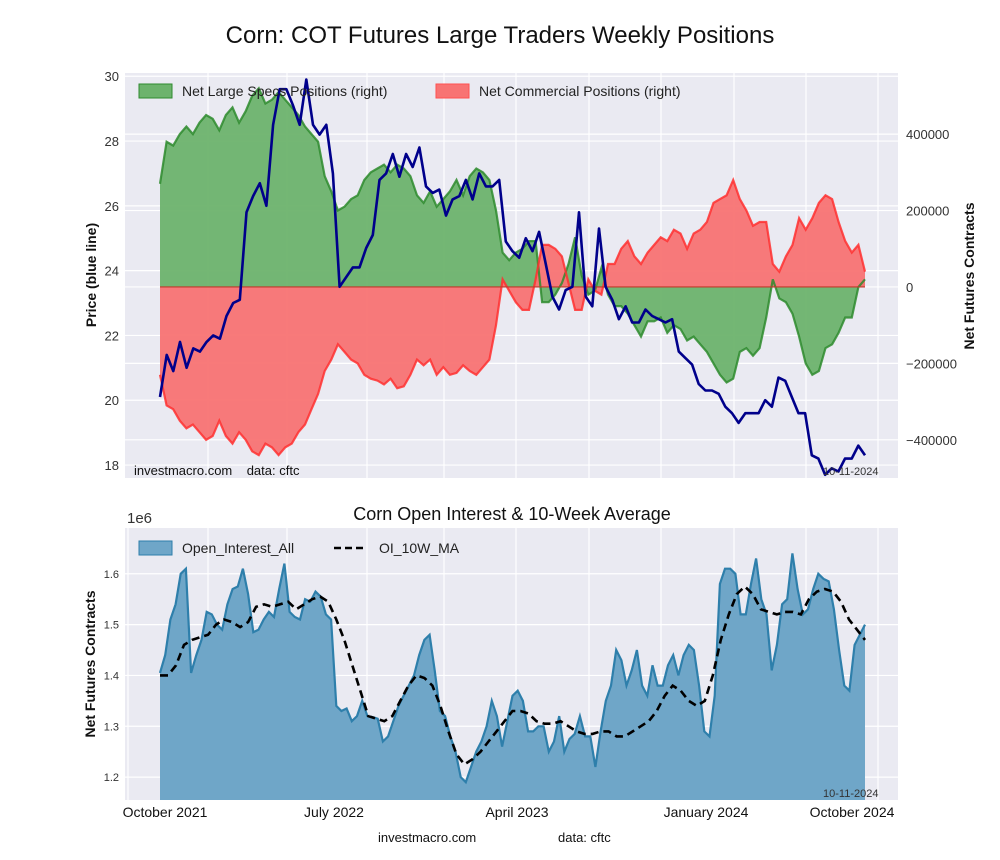  Describe the element at coordinates (217, 470) in the screenshot. I see `top-annotation-left: investmacro.com data: cftc` at that location.